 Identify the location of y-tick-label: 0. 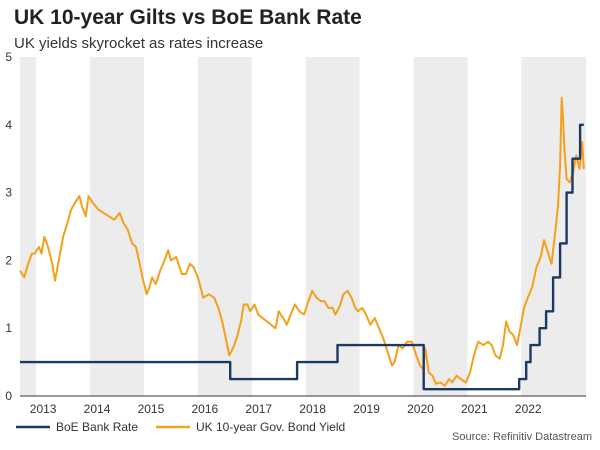
(8, 396).